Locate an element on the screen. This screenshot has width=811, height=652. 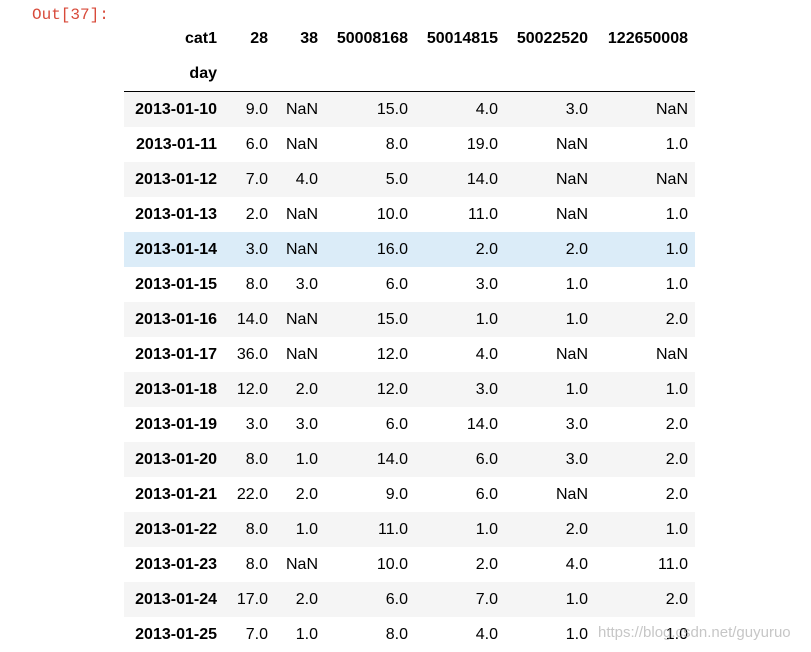
row-index: 2013-01-15 is located at coordinates (176, 284).